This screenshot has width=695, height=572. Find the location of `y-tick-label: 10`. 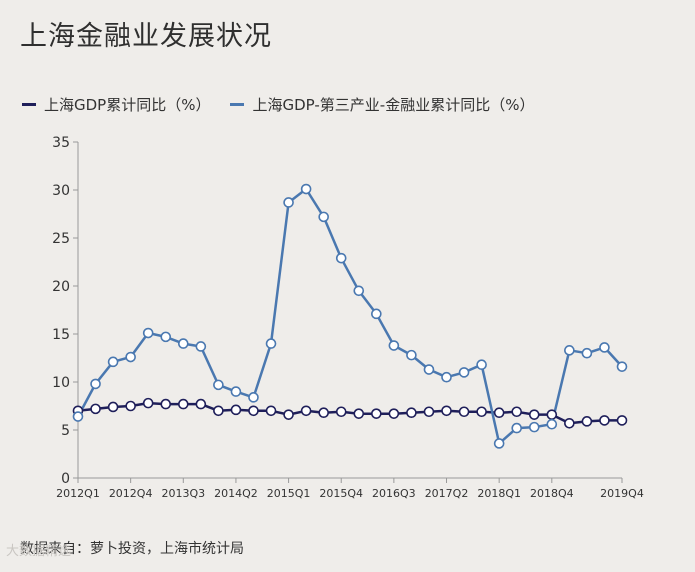

y-tick-label: 10 is located at coordinates (61, 383).